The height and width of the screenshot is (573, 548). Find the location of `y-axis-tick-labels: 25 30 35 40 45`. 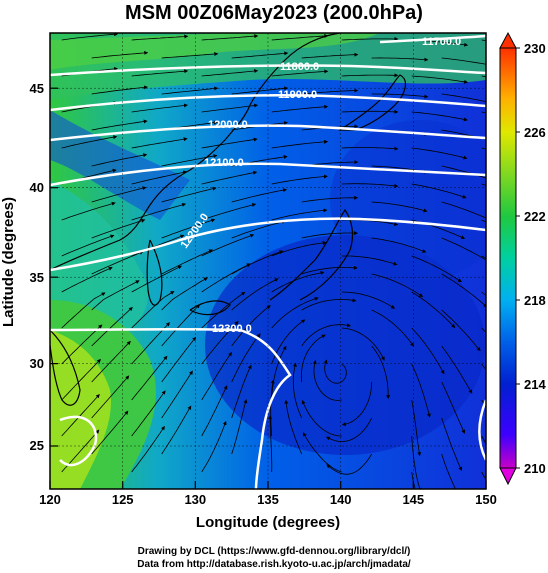

y-axis-tick-labels: 25 30 35 40 45 is located at coordinates (37, 267).